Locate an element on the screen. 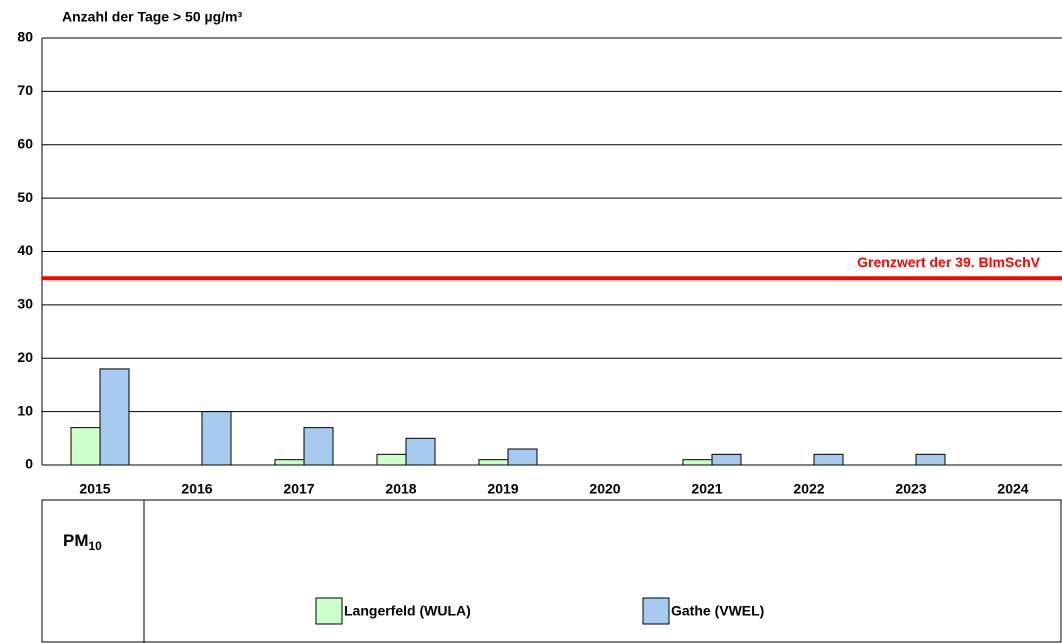 Image resolution: width=1062 pixels, height=643 pixels. y-tick-label: 60 is located at coordinates (25, 143).